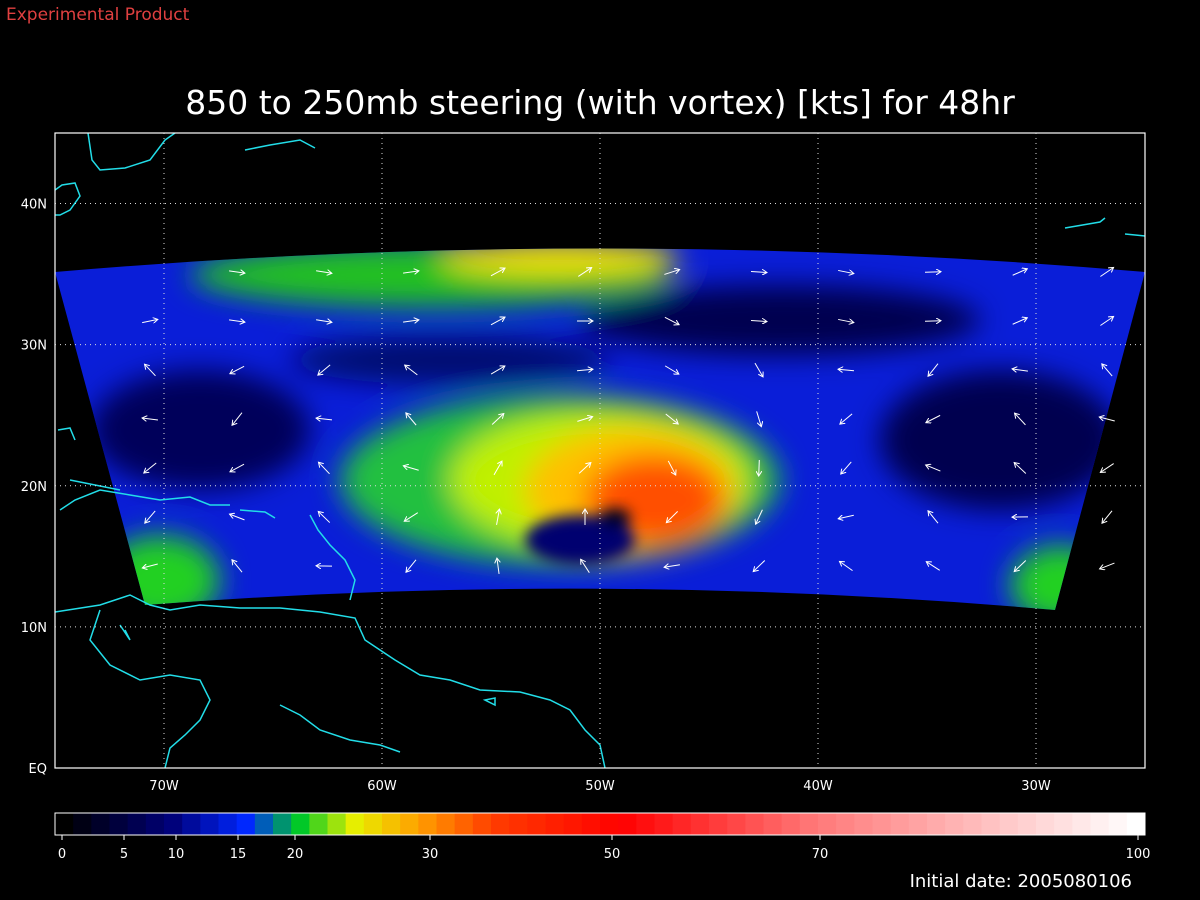 Image resolution: width=1200 pixels, height=900 pixels. What do you see at coordinates (62, 854) in the screenshot?
I see `colorbar-label: 0` at bounding box center [62, 854].